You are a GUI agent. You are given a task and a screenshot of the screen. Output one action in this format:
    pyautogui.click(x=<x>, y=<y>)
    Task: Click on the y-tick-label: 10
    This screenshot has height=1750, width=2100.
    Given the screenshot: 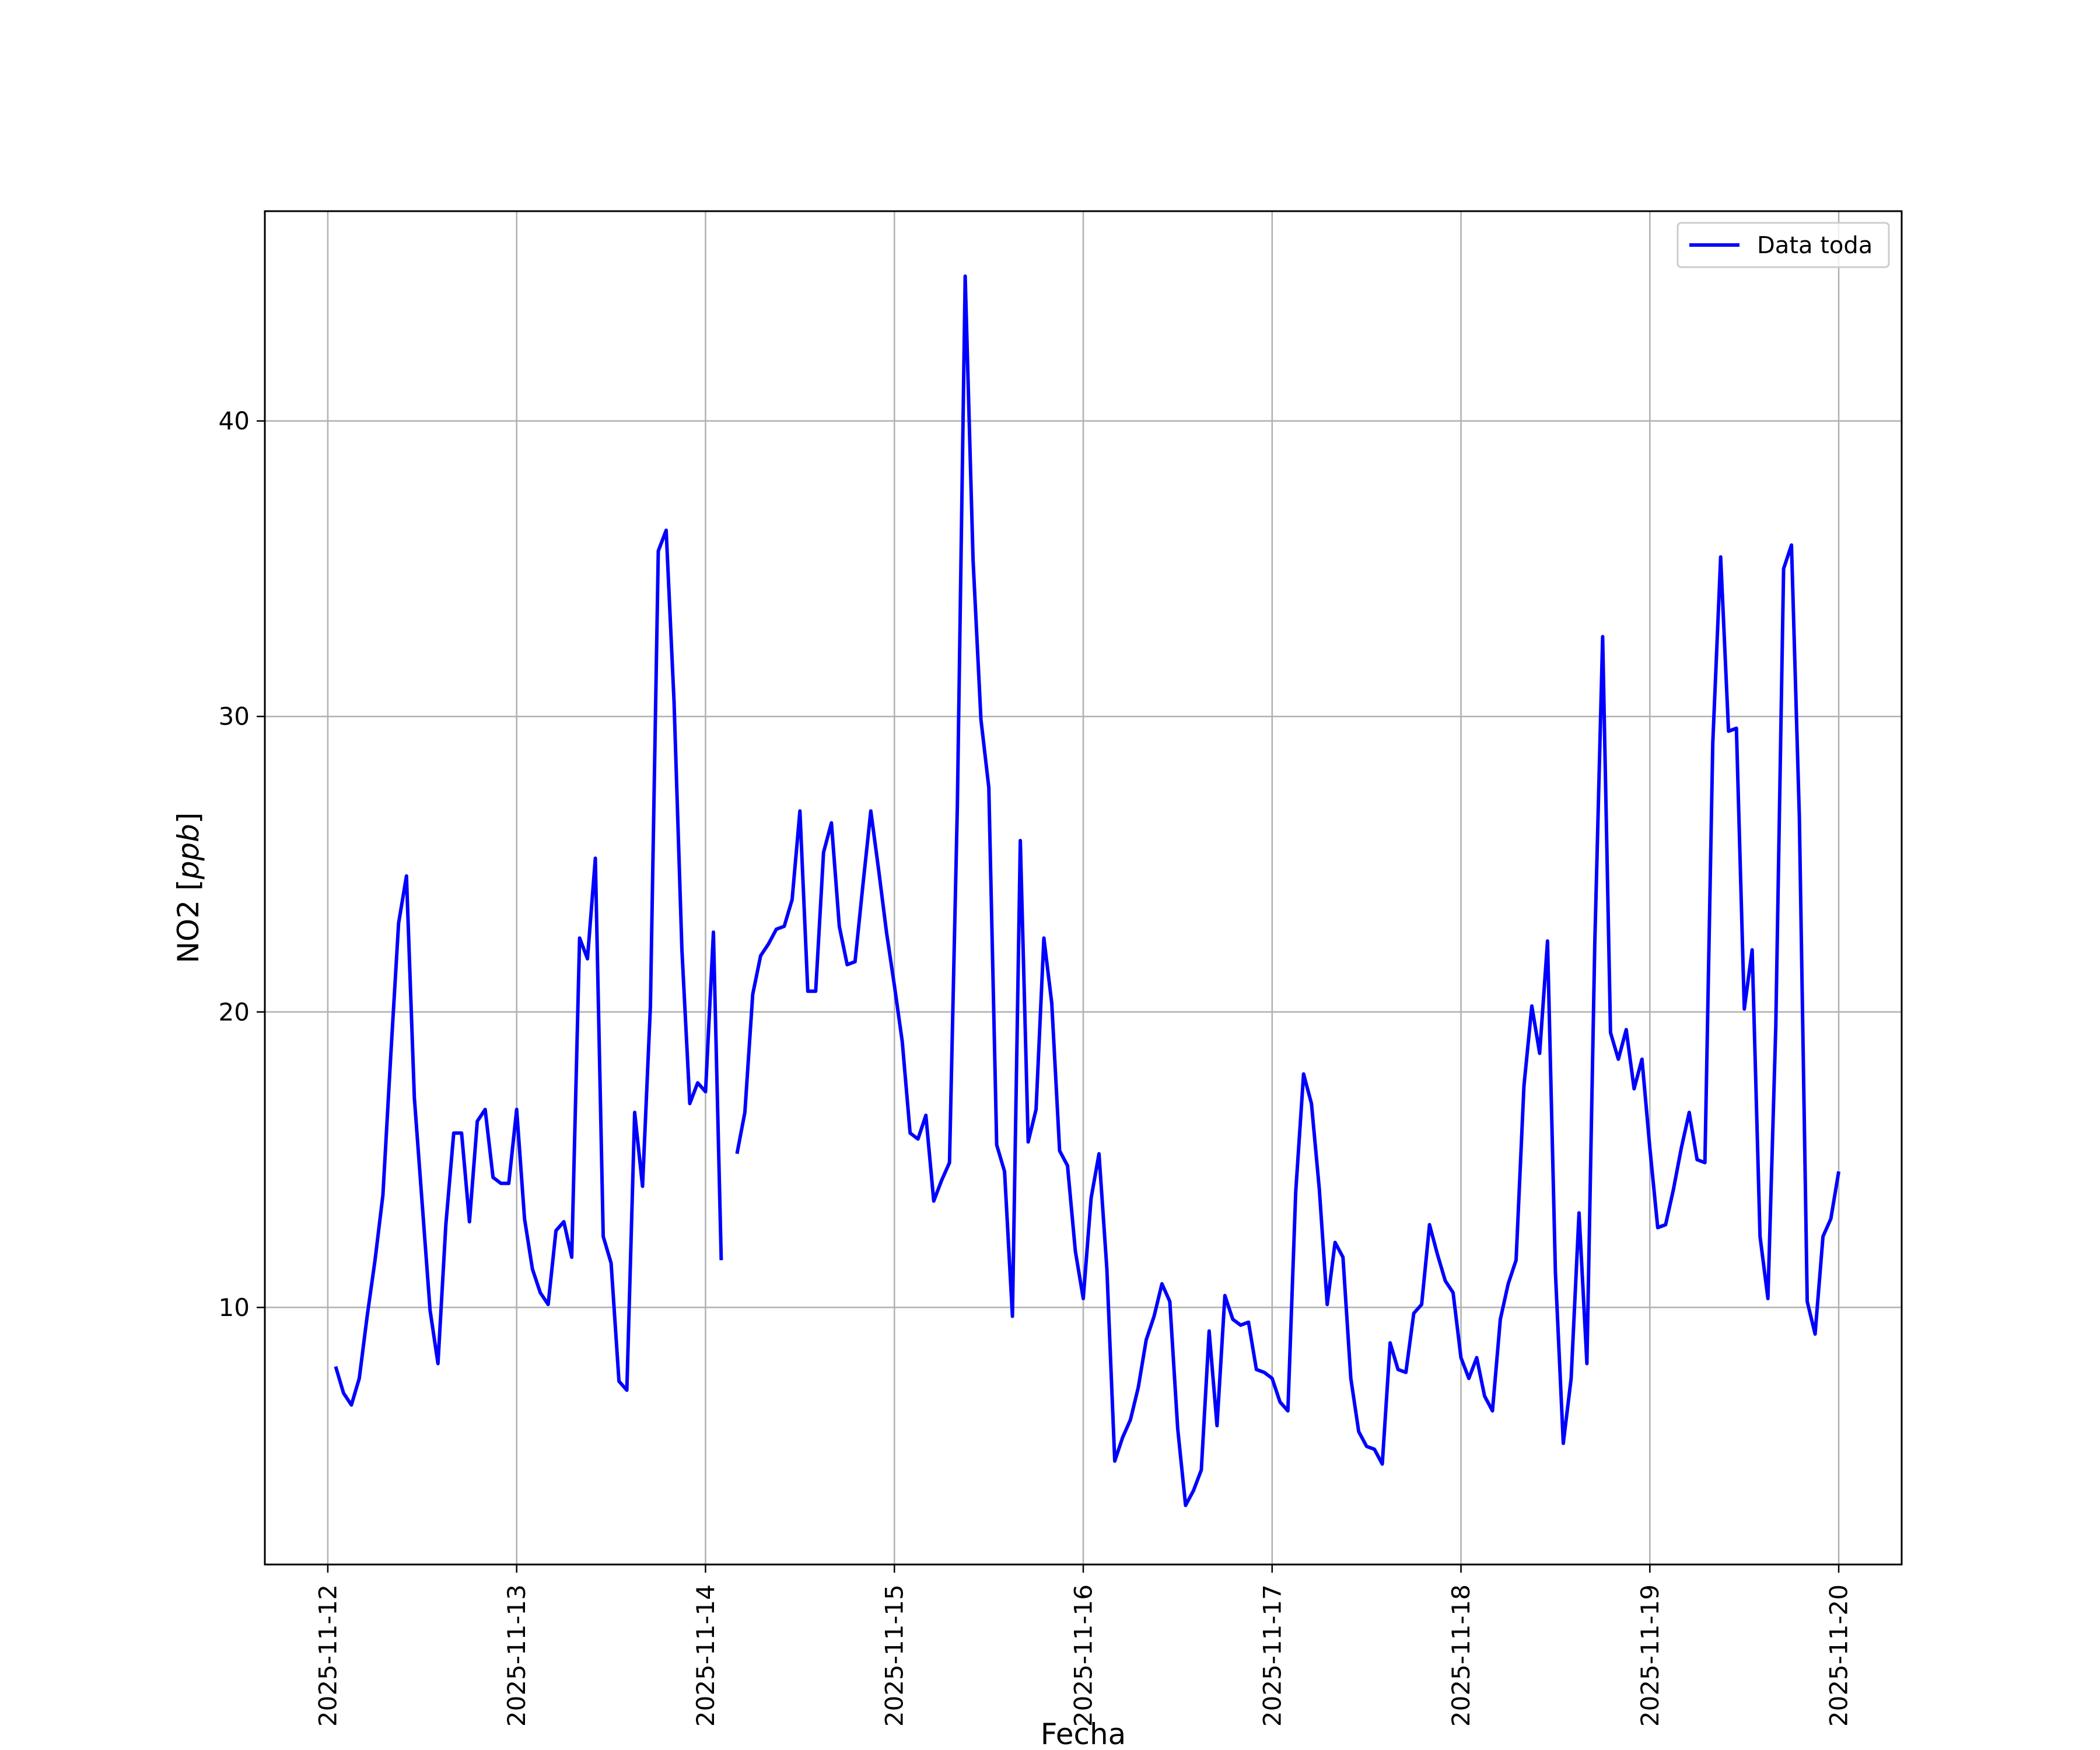 What is the action you would take?
    pyautogui.click(x=235, y=1307)
    